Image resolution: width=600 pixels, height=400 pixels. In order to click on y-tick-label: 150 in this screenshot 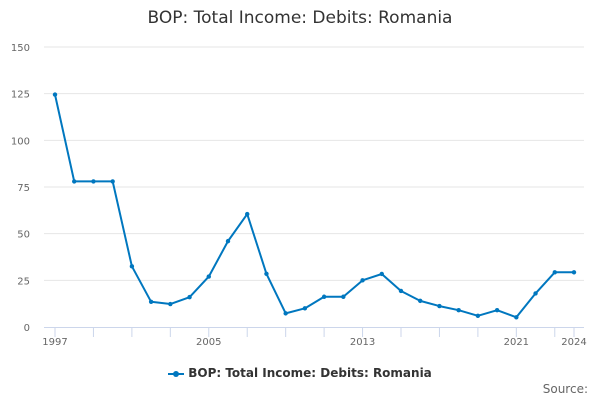, I will do `click(20, 48)`.